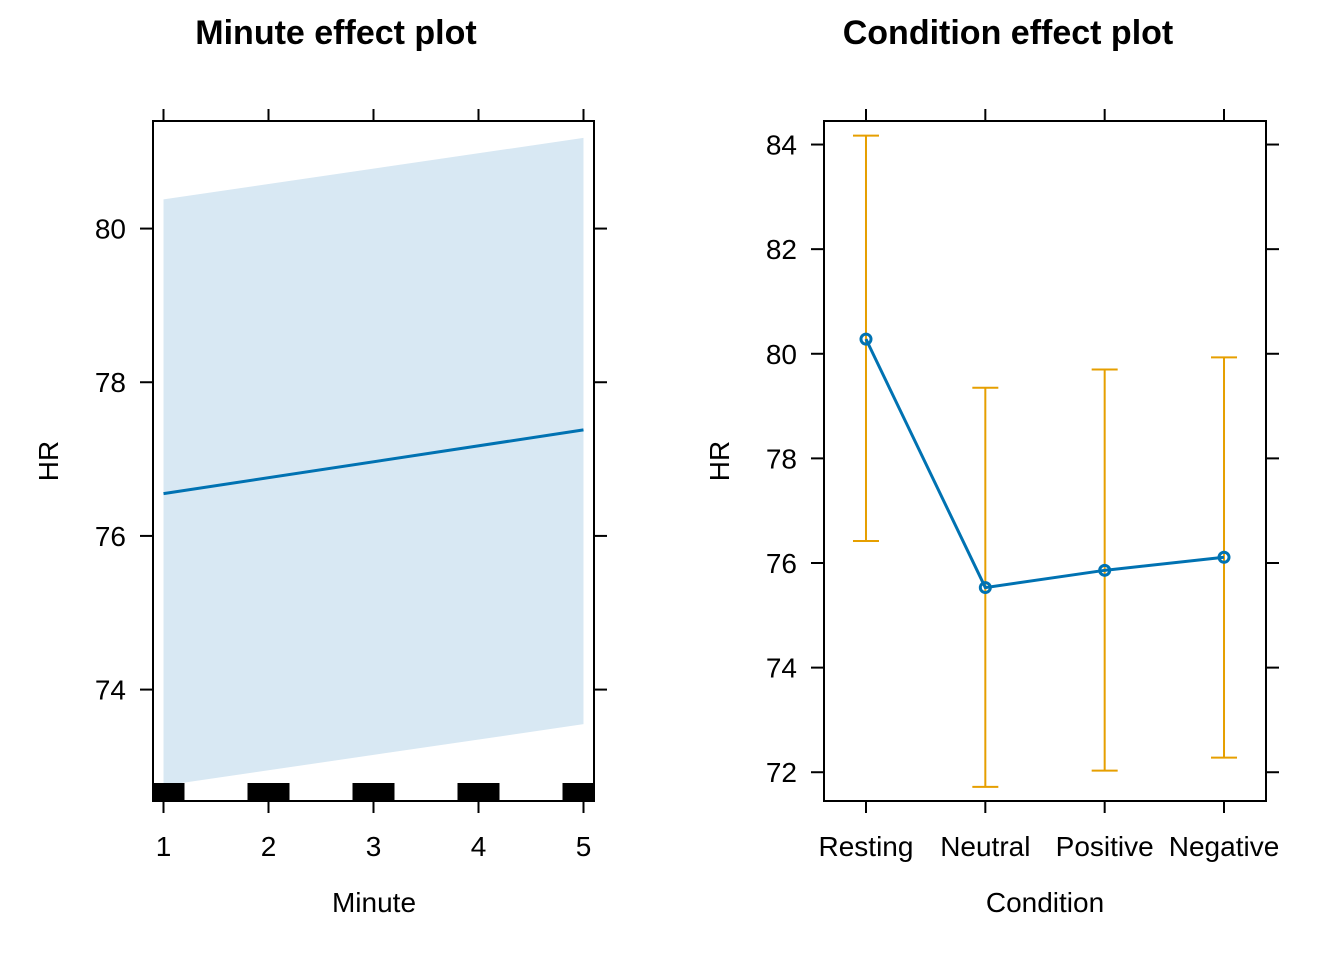 Image resolution: width=1344 pixels, height=965 pixels. I want to click on condition-chart-title: Condition effect plot, so click(1008, 33).